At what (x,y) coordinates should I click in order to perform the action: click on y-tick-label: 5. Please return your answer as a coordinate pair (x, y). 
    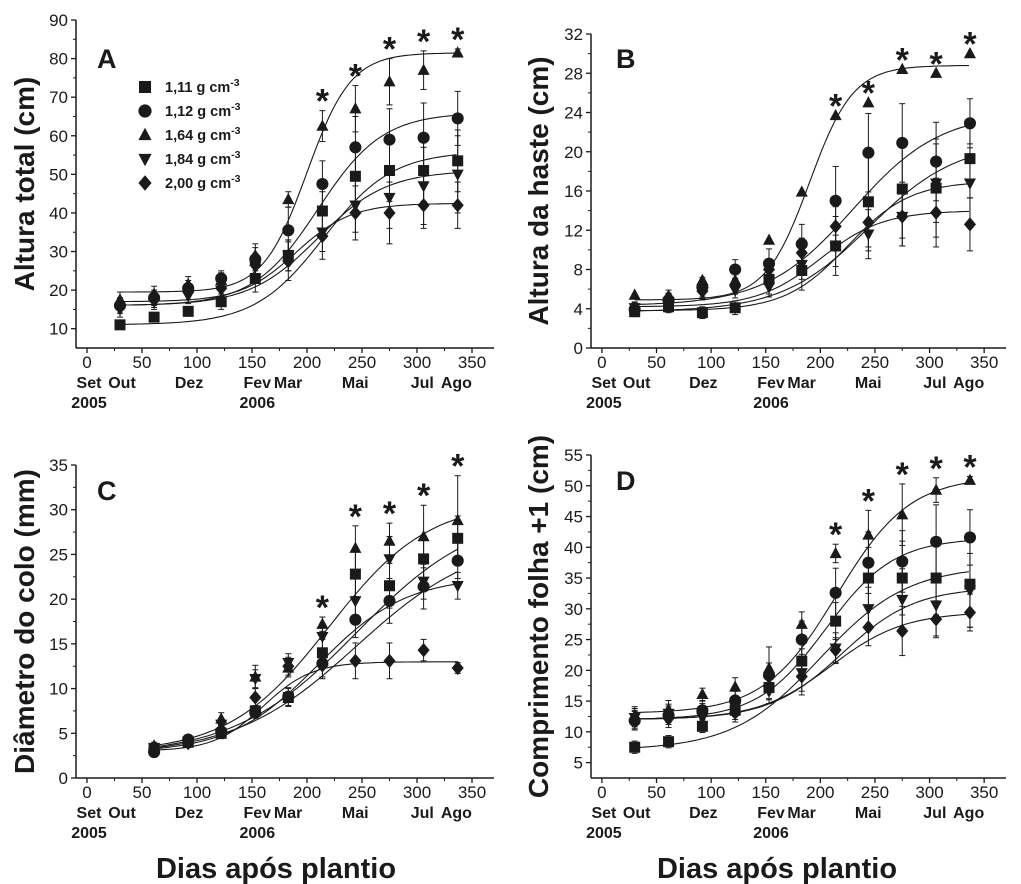
    Looking at the image, I should click on (63, 733).